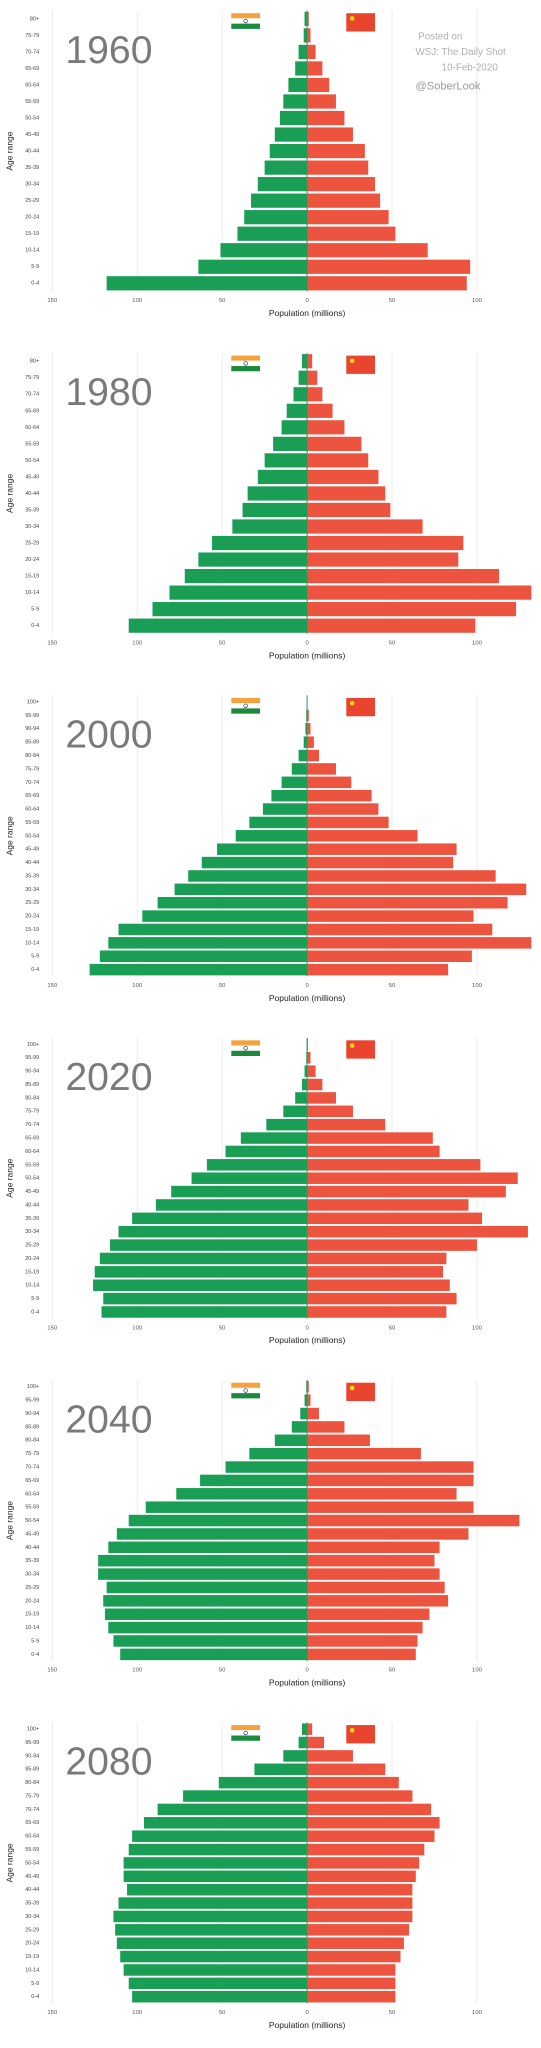  Describe the element at coordinates (307, 313) in the screenshot. I see `x-axis-label: Population (millions)` at that location.